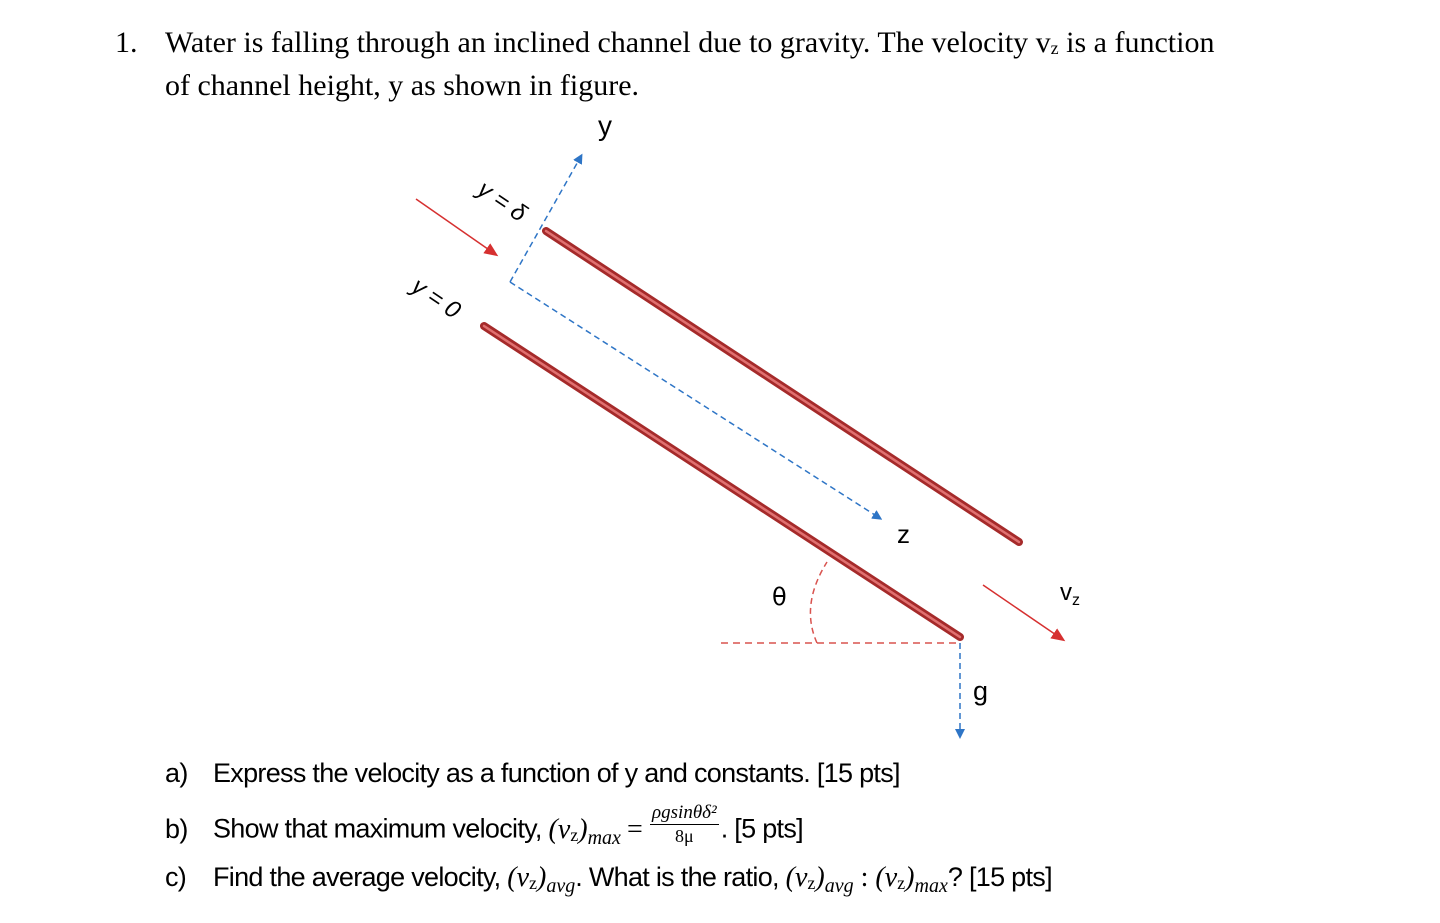 Image resolution: width=1440 pixels, height=923 pixels. What do you see at coordinates (903, 534) in the screenshot?
I see `z-axis-label: z` at bounding box center [903, 534].